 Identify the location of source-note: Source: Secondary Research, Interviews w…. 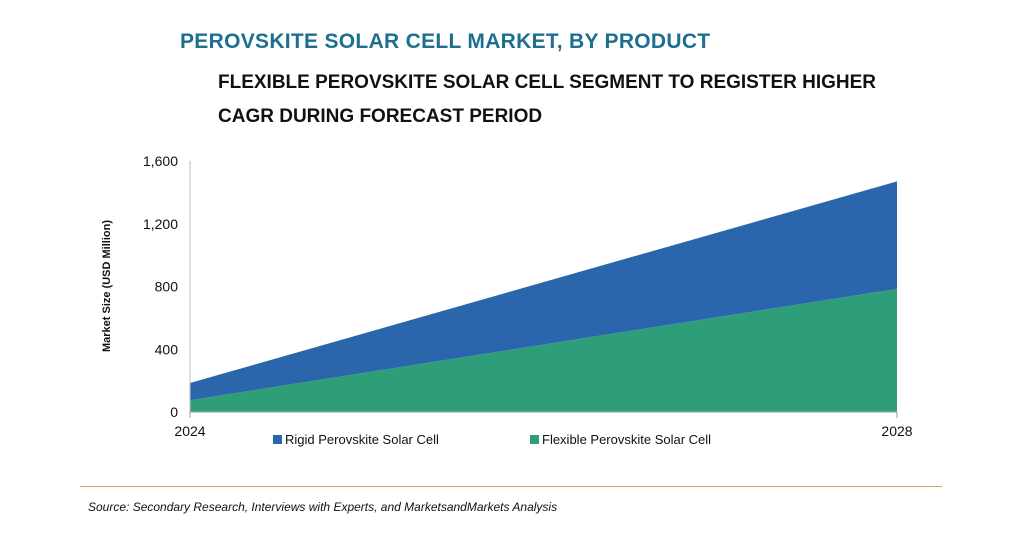
(323, 507).